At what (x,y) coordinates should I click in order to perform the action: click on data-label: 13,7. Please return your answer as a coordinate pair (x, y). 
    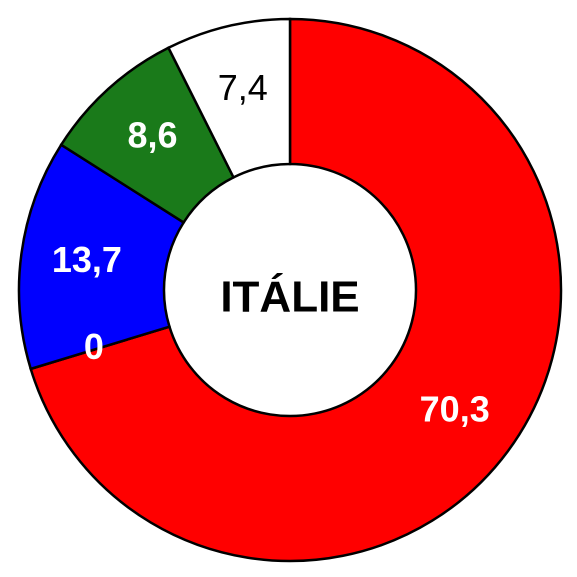
    Looking at the image, I should click on (87, 259).